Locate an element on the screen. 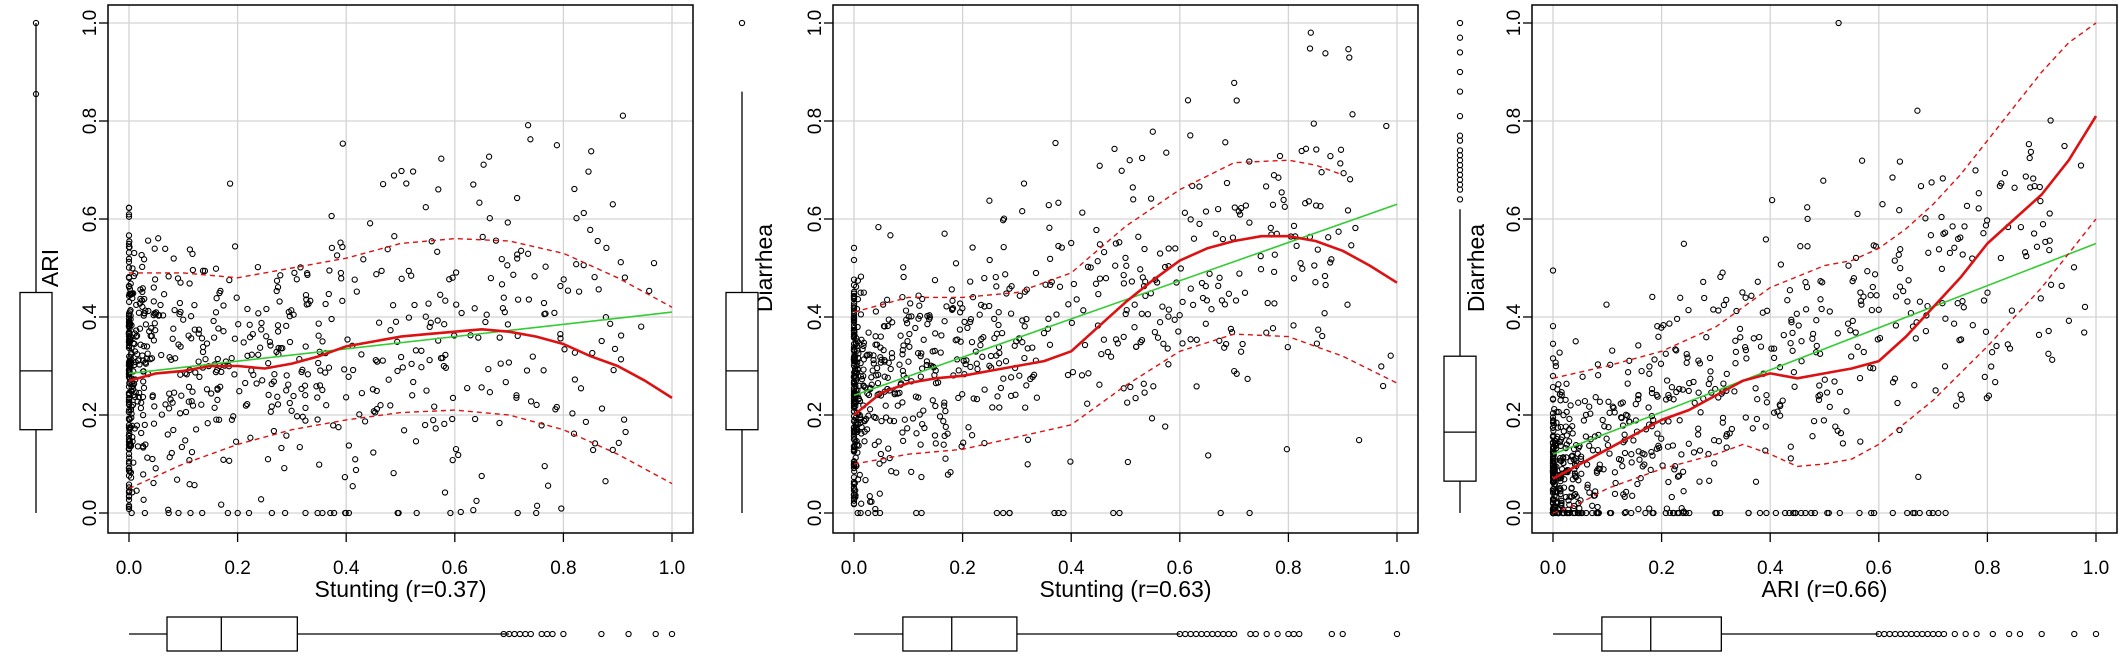 This screenshot has width=2128, height=658. y-axis-title: Diarrhea is located at coordinates (1476, 268).